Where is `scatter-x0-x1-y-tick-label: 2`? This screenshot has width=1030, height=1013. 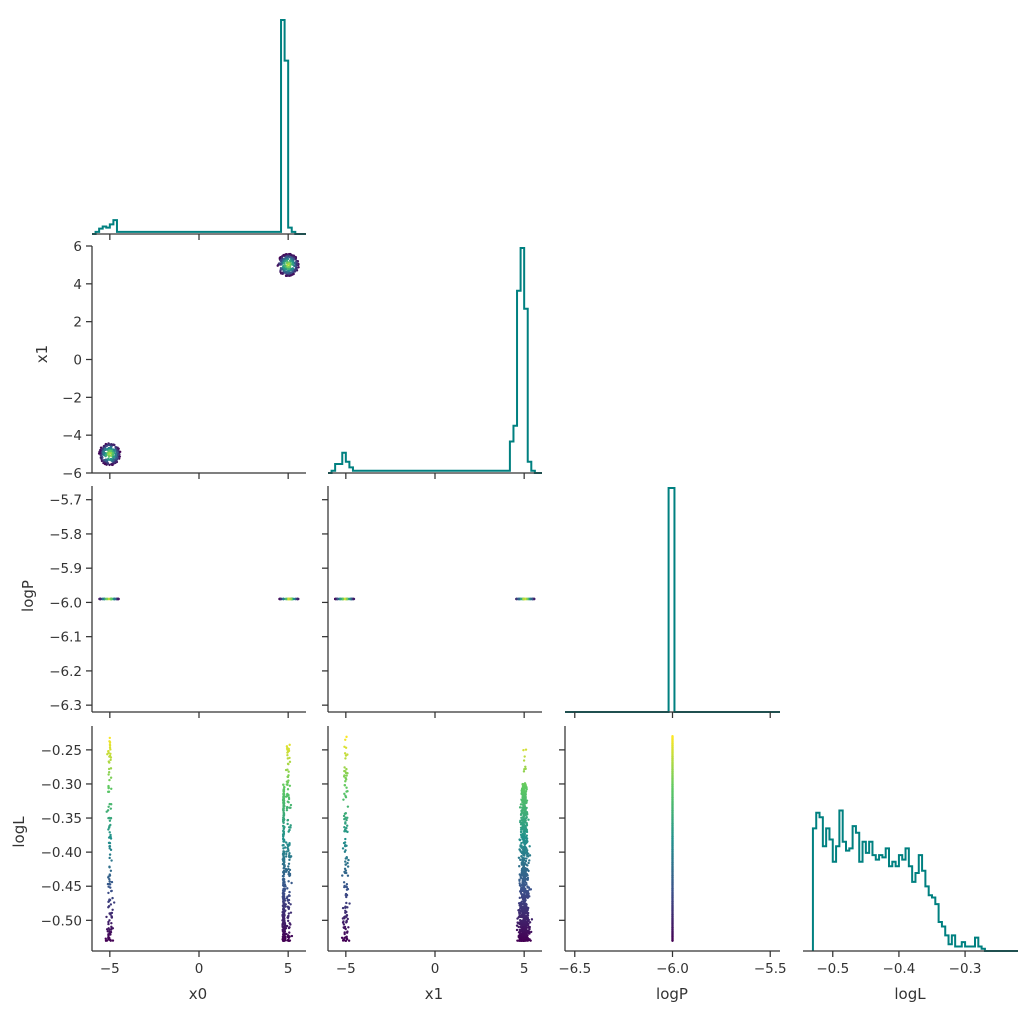
scatter-x0-x1-y-tick-label: 2 is located at coordinates (77, 323).